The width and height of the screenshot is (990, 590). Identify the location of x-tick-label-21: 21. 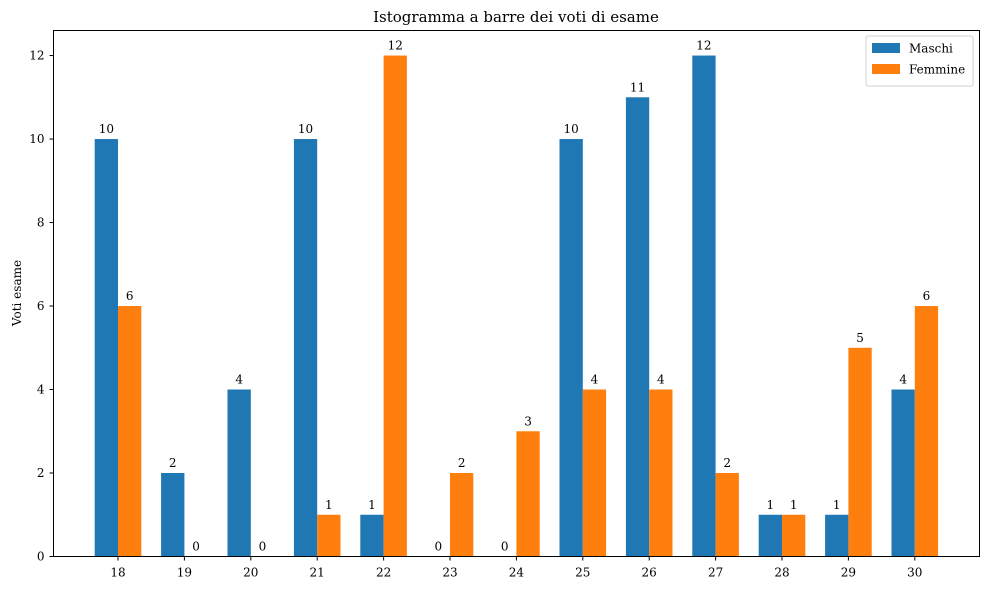
(317, 573).